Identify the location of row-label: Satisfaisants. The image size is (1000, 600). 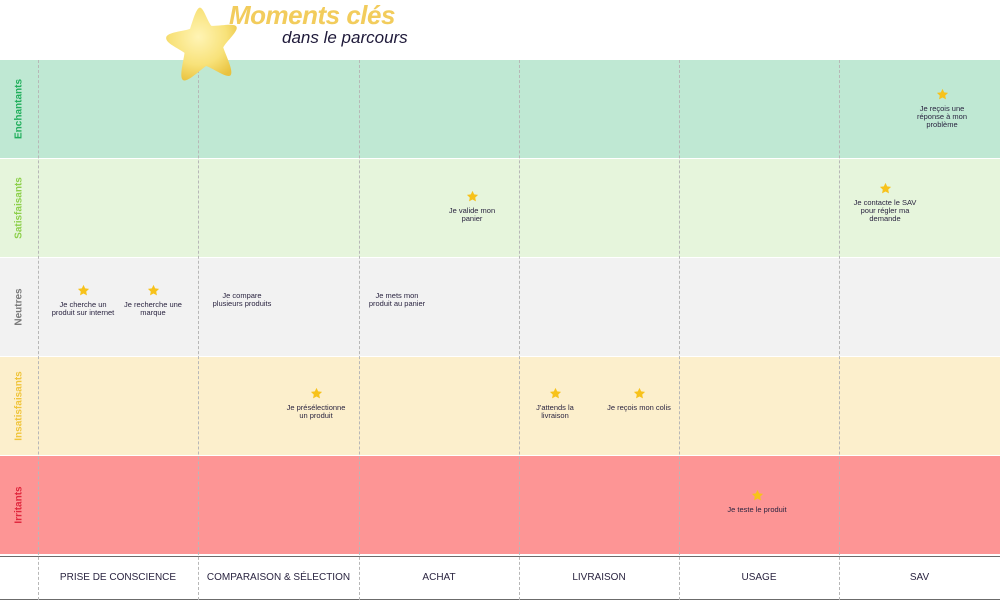
(19, 208).